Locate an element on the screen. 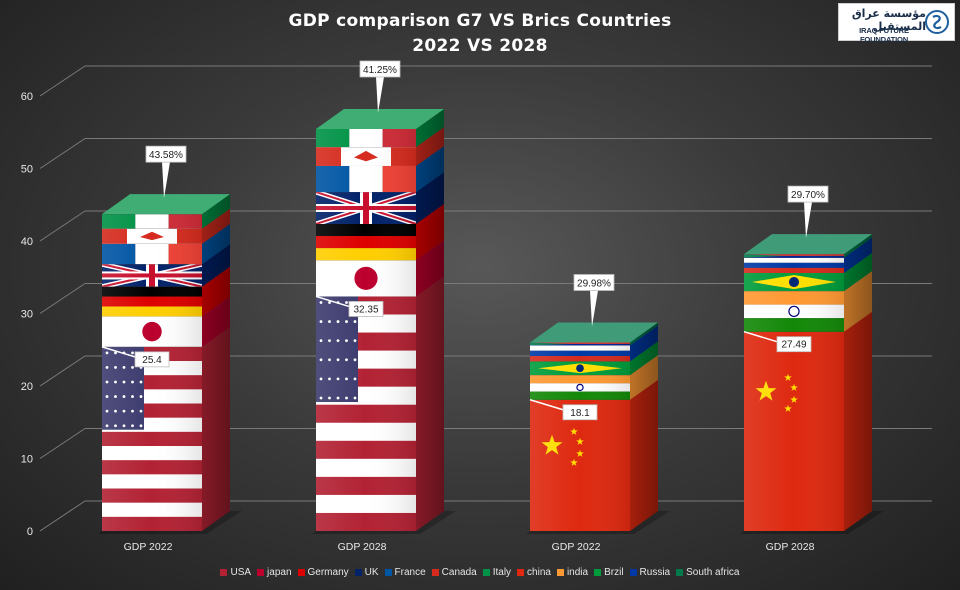  share-callout: 29.70% is located at coordinates (808, 212).